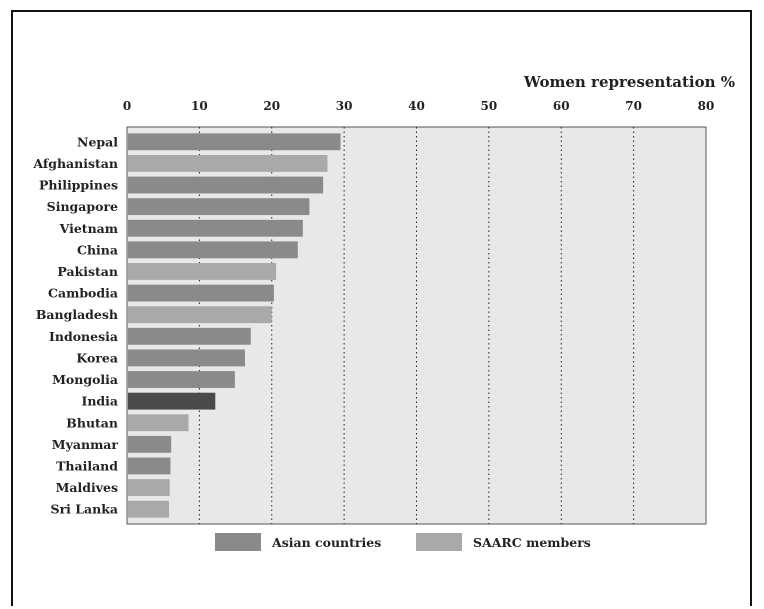 The height and width of the screenshot is (609, 764). I want to click on category-label: Cambodia, so click(83, 293).